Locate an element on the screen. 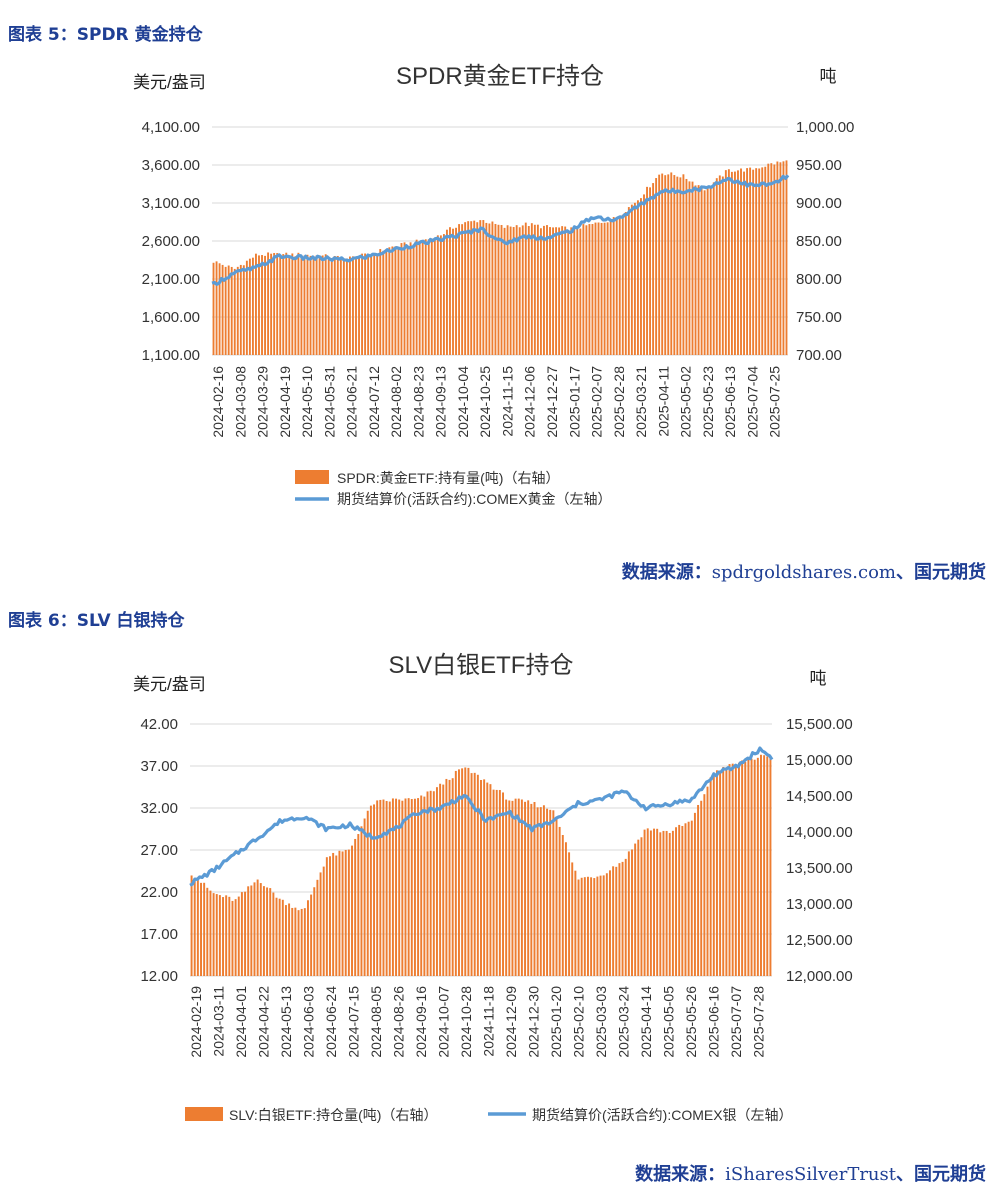 The width and height of the screenshot is (990, 1192). x-tick-label: 2025-05-02 is located at coordinates (686, 402).